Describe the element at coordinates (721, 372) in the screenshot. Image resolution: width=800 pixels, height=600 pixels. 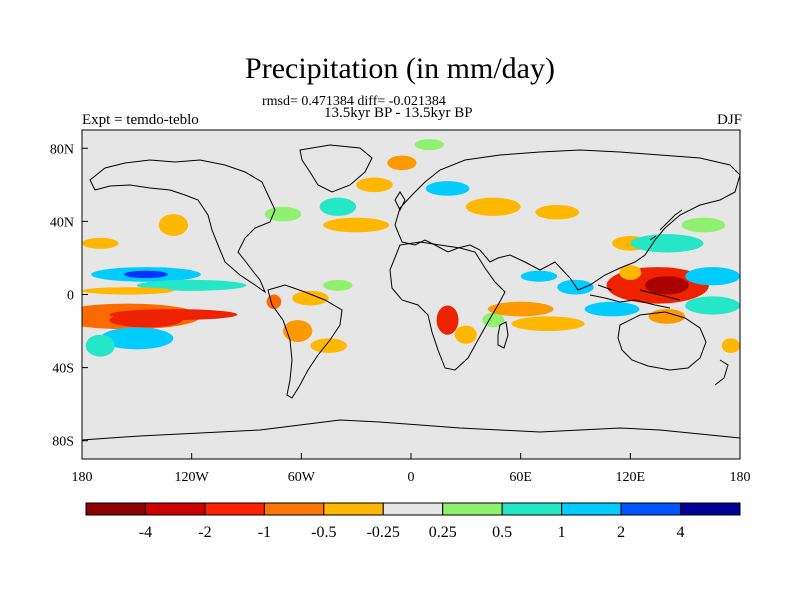
I see `coastline-new-zealand` at that location.